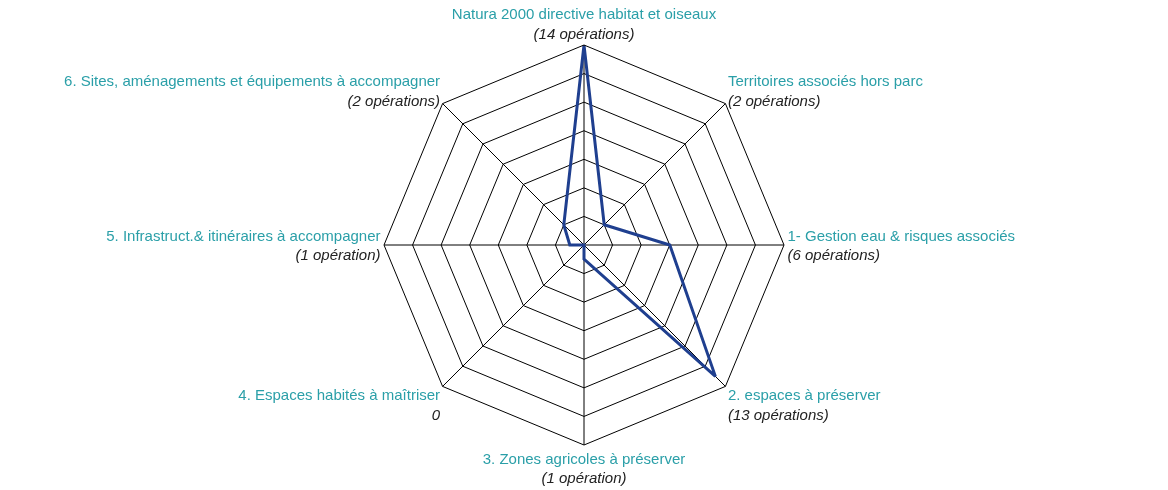  I want to click on text: (14 opérations), so click(584, 33).